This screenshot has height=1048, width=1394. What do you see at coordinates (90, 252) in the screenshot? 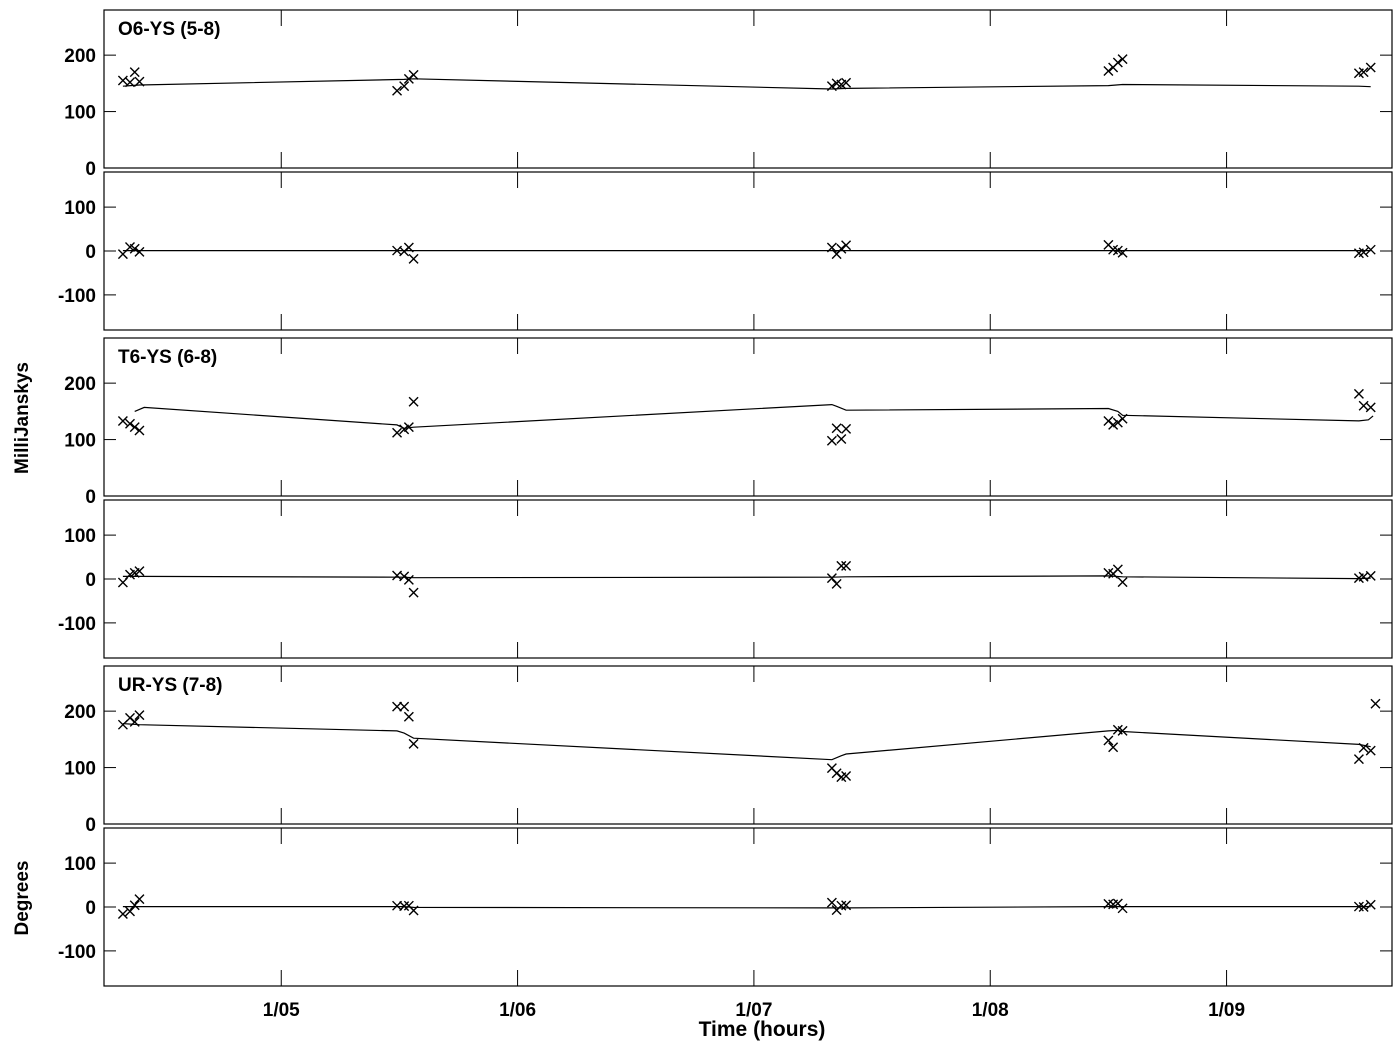
I see `phase-panel-ytick-label: 0` at bounding box center [90, 252].